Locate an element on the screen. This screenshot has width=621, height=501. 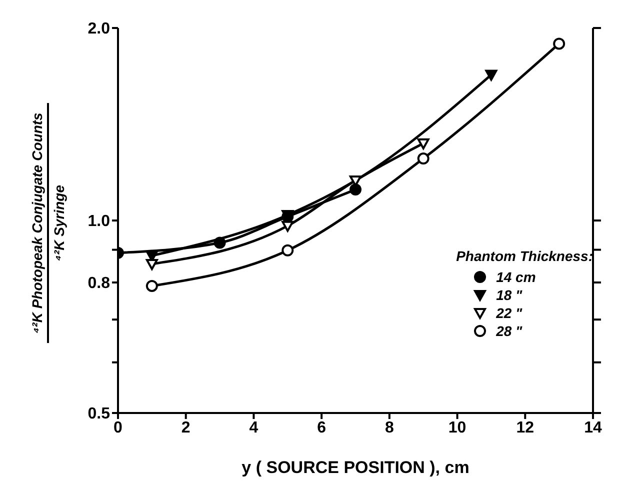
x-axis-title: y ( SOURCE POSITION ), cm is located at coordinates (356, 467).